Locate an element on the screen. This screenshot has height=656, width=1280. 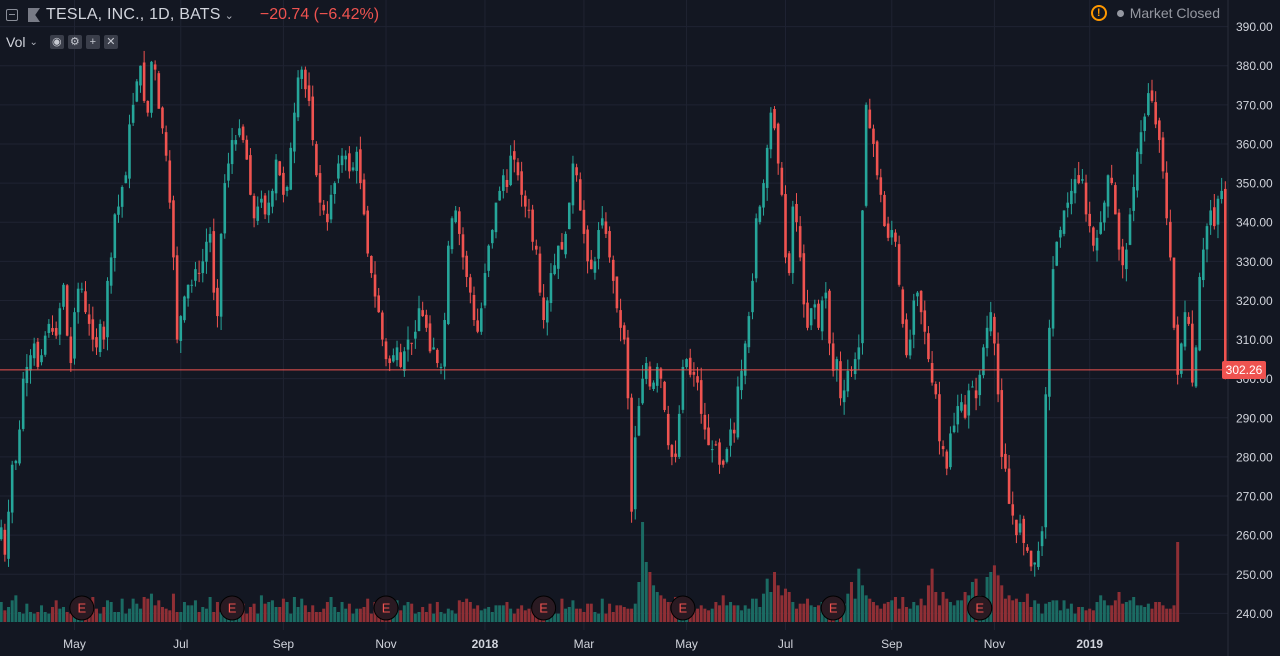
eye-icon: ◉ is located at coordinates (56, 42).